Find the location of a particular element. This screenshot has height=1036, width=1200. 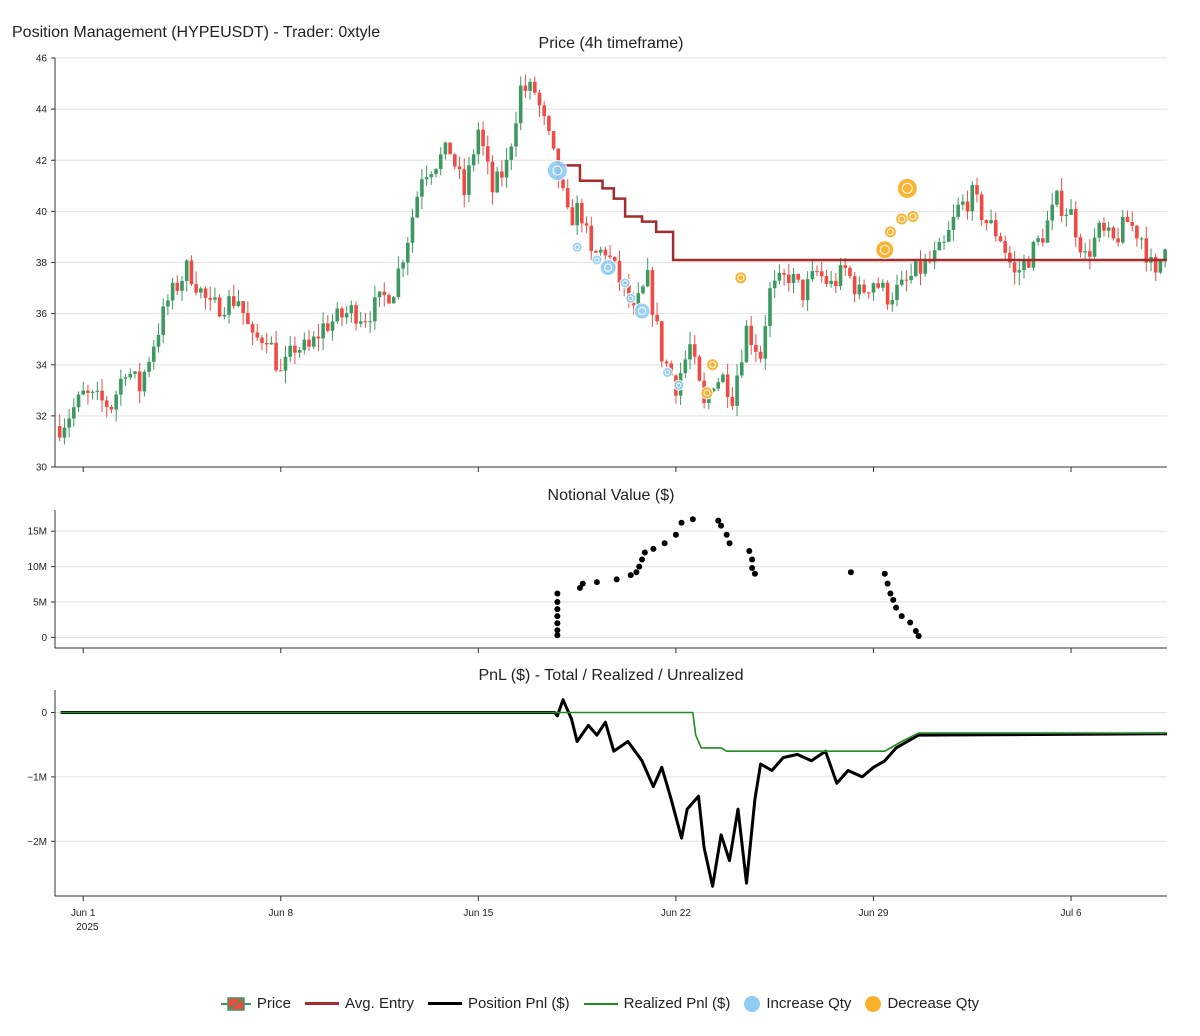

x-tick-label: Jun 8 is located at coordinates (281, 913).